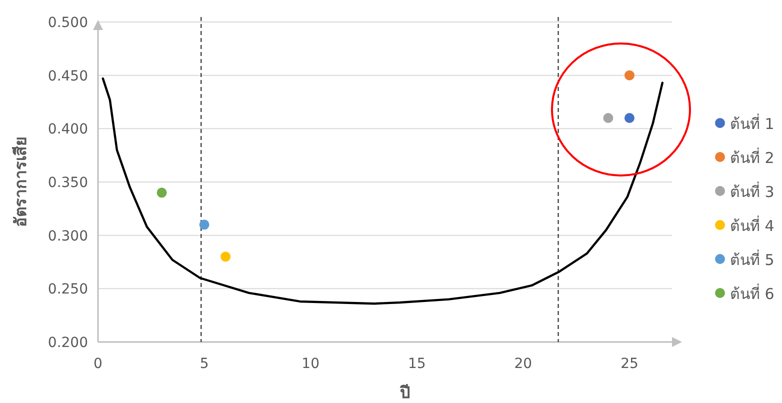 The image size is (782, 403). What do you see at coordinates (98, 364) in the screenshot?
I see `x-tick-label: 0` at bounding box center [98, 364].